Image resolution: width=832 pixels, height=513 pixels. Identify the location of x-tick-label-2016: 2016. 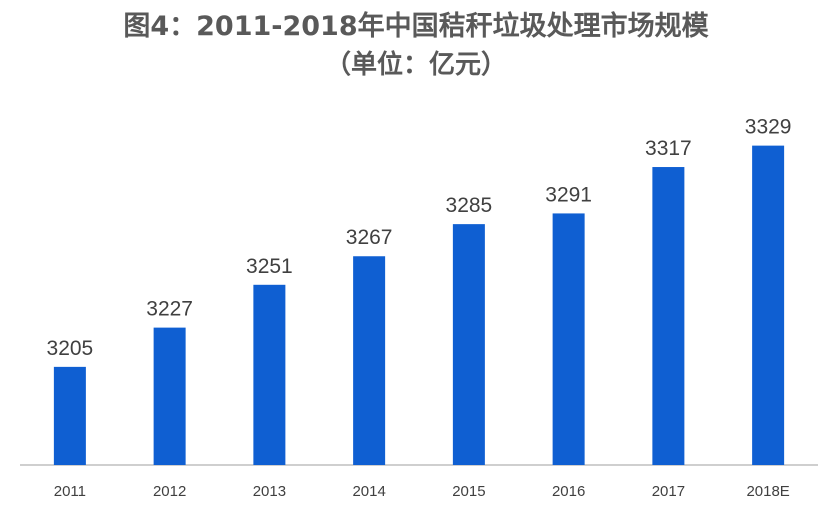
(568, 491).